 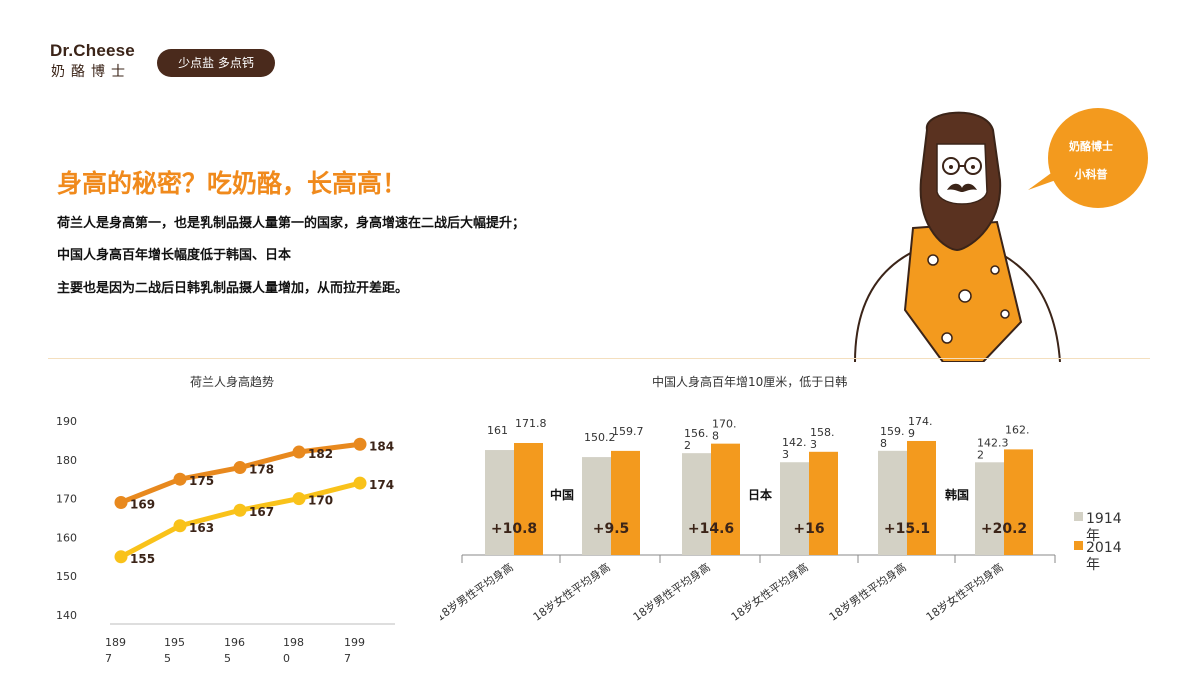 What do you see at coordinates (1078, 516) in the screenshot?
I see `legend-swatch-1914` at bounding box center [1078, 516].